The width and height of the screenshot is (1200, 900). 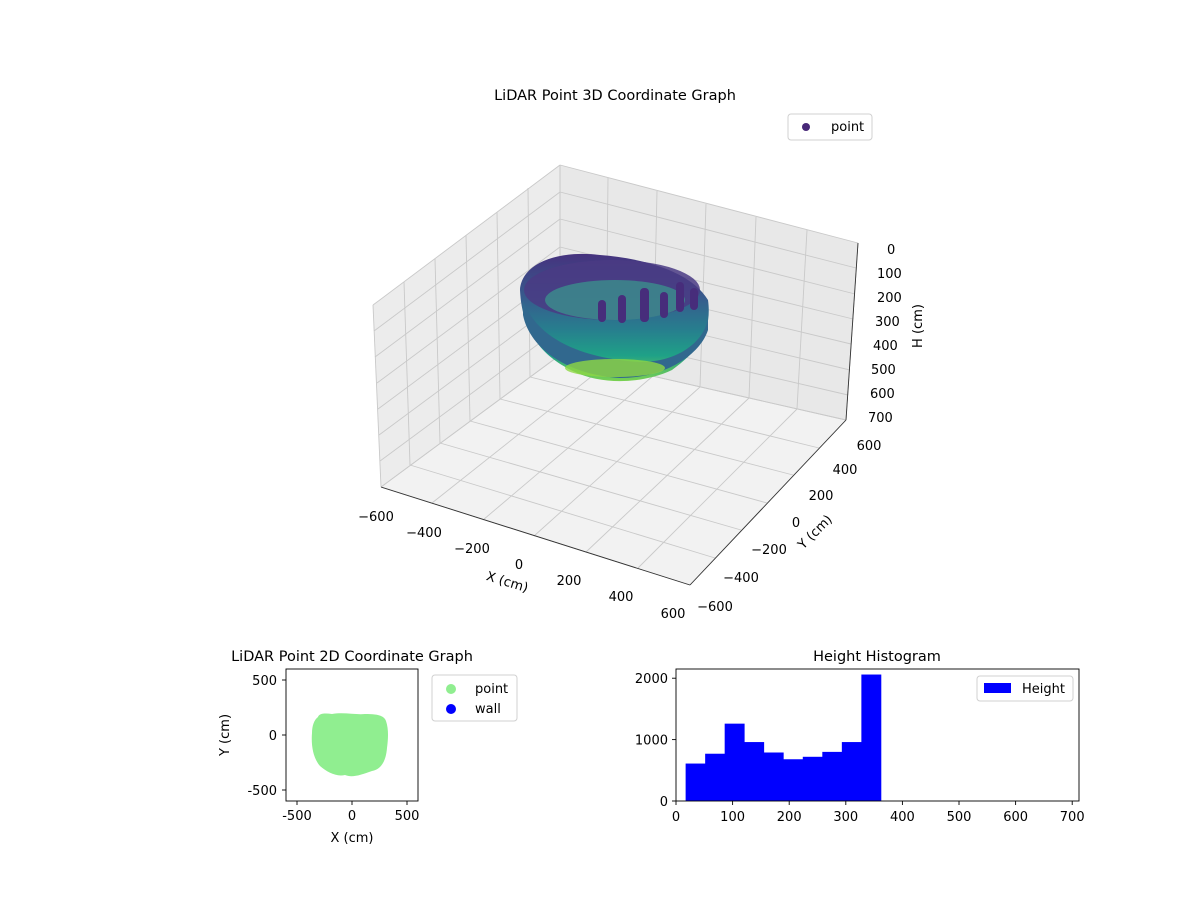 What do you see at coordinates (815, 532) in the screenshot?
I see `y-axis-label-3d: Y (cm)` at bounding box center [815, 532].